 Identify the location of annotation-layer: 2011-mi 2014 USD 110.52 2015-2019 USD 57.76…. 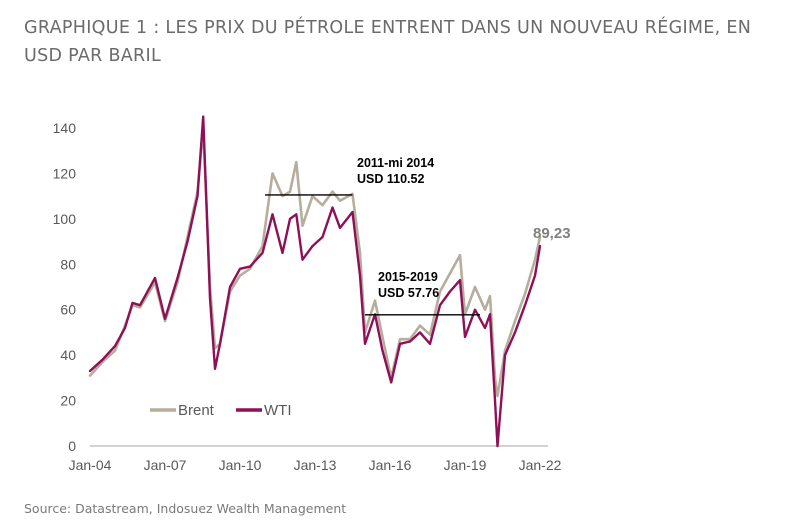
(418, 236).